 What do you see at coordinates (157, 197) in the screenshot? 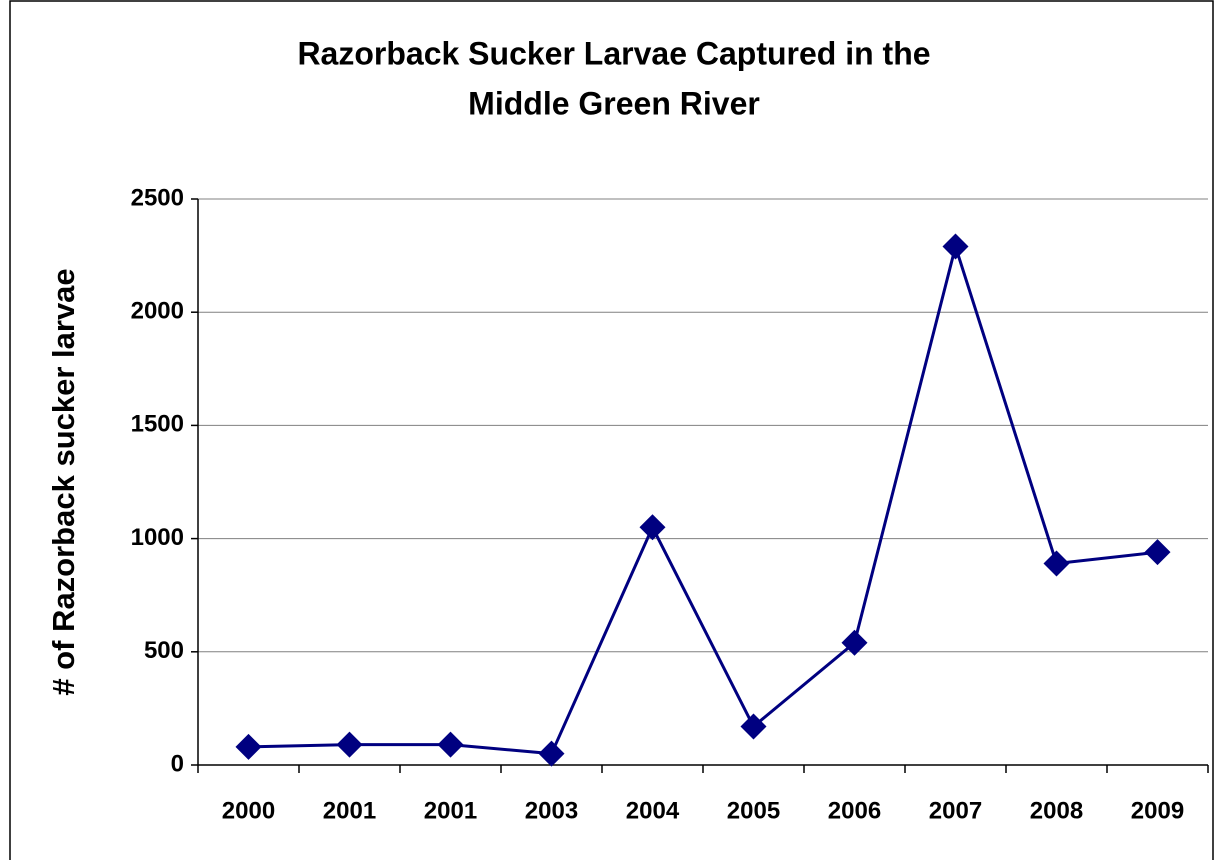
I see `y-tick-label: 2500` at bounding box center [157, 197].